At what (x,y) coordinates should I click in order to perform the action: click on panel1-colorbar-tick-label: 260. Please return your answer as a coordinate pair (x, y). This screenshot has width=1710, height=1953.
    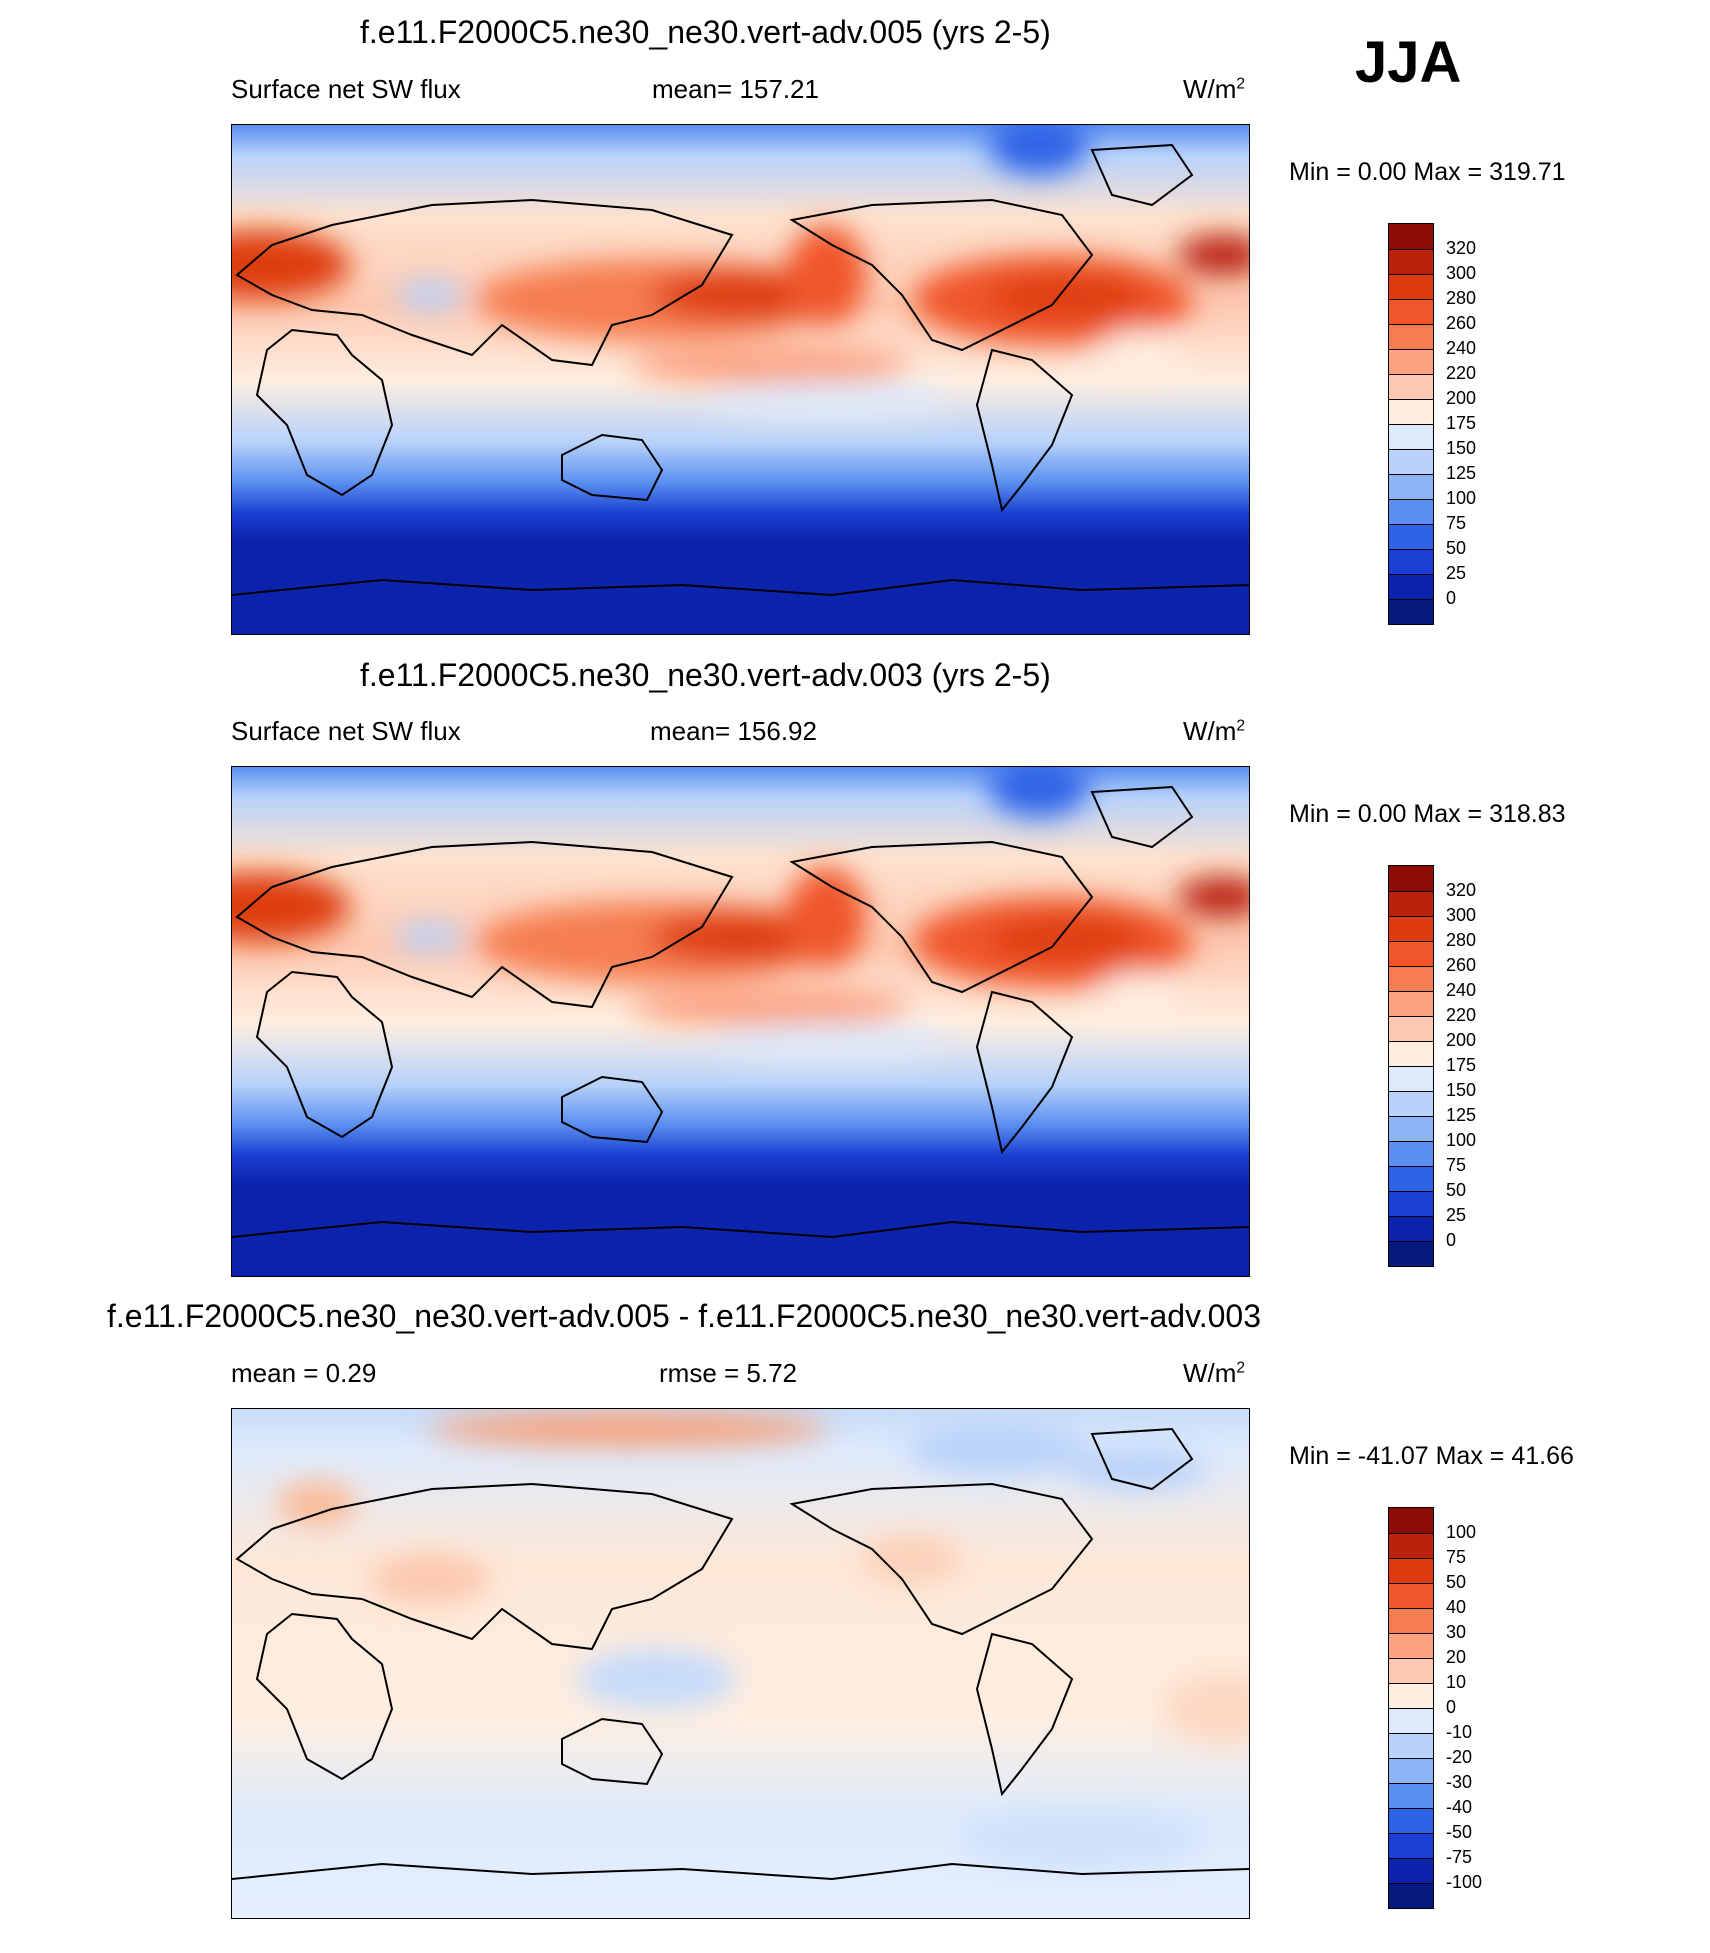
    Looking at the image, I should click on (1461, 323).